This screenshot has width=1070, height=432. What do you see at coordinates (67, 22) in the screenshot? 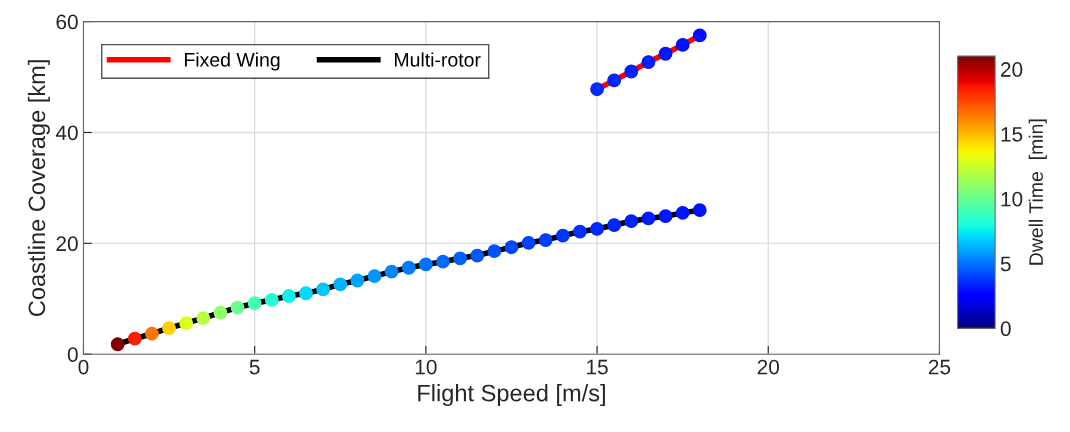
I see `y-tick-label: 60` at bounding box center [67, 22].